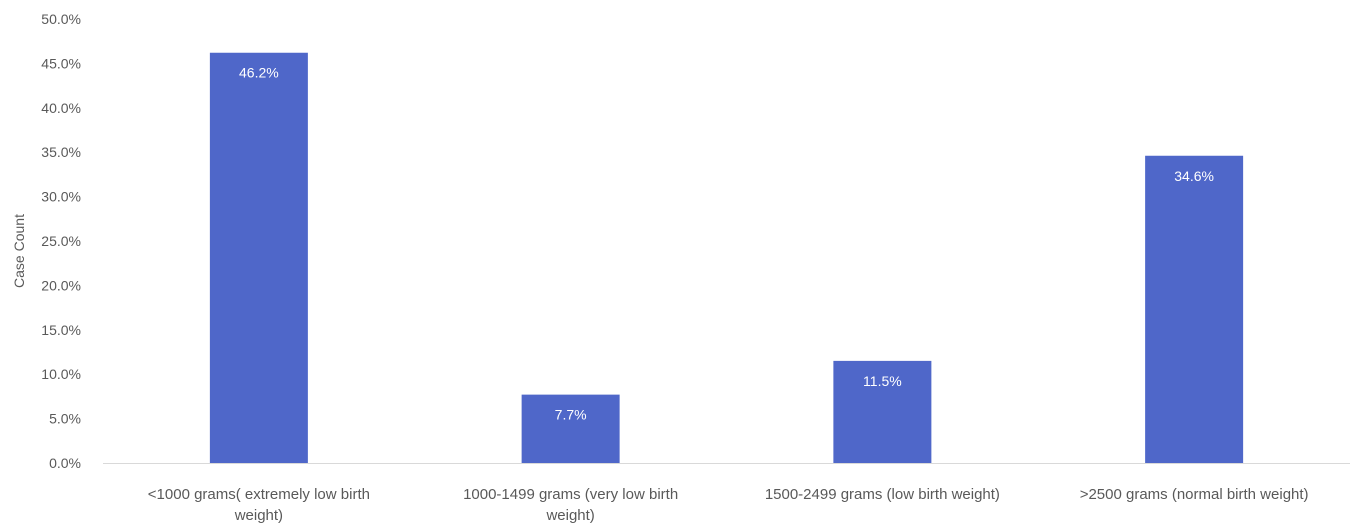 This screenshot has width=1367, height=529. I want to click on data-label: 46.2%, so click(259, 73).